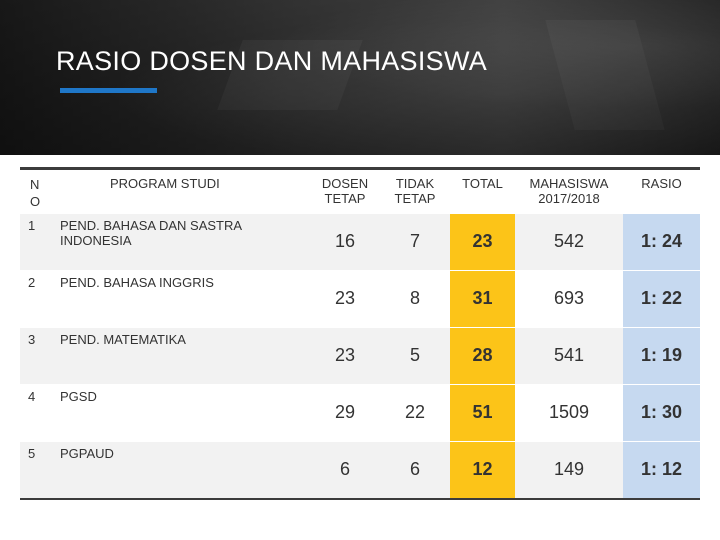 Image resolution: width=720 pixels, height=540 pixels. Describe the element at coordinates (415, 356) in the screenshot. I see `cell-tidak-tetap: 5` at that location.